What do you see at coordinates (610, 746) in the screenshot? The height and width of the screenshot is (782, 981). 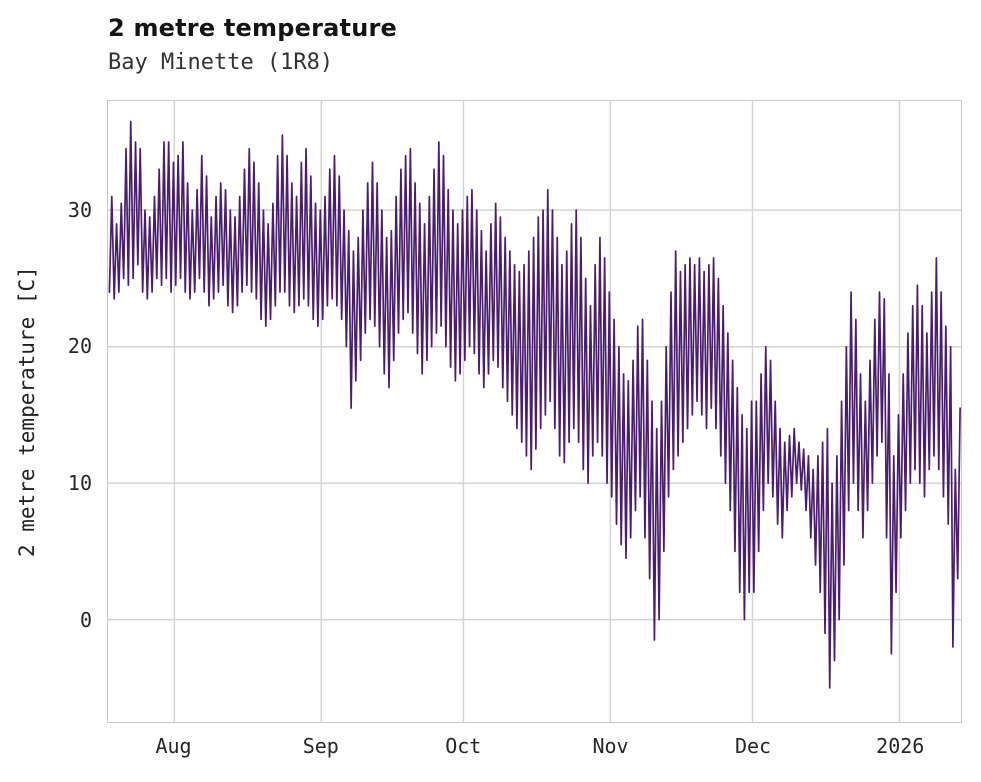 I see `x-tick-label: Nov` at bounding box center [610, 746].